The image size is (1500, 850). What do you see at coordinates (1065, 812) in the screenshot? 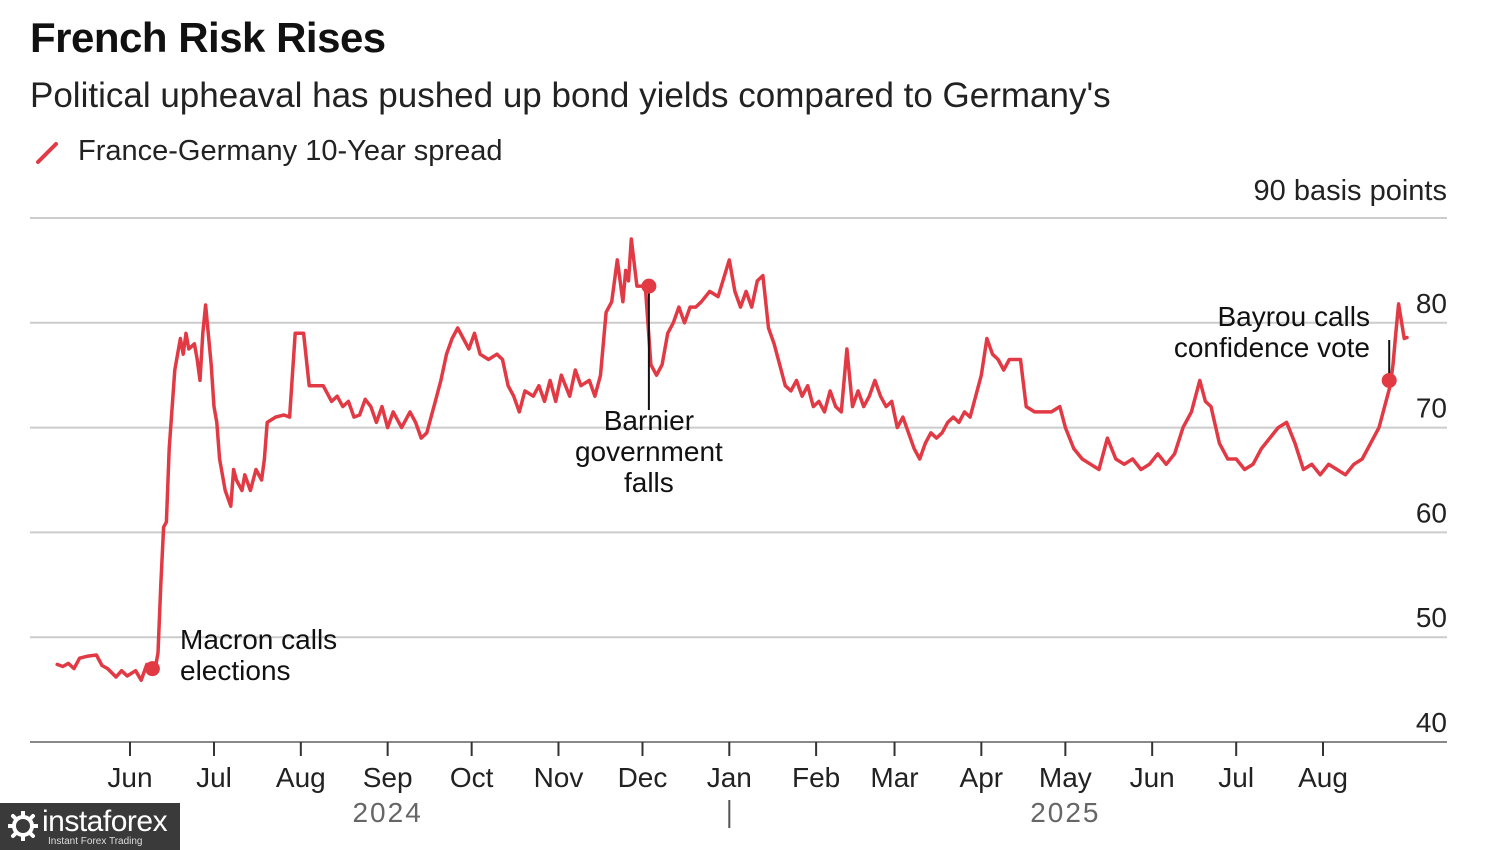
I see `year-label-2025: 2025` at bounding box center [1065, 812].